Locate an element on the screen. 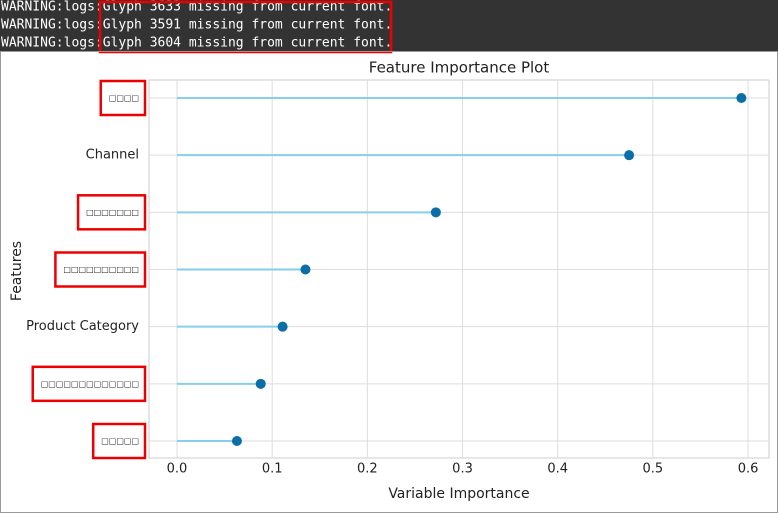 This screenshot has height=517, width=778. x-tick-label: 0.4 is located at coordinates (557, 469).